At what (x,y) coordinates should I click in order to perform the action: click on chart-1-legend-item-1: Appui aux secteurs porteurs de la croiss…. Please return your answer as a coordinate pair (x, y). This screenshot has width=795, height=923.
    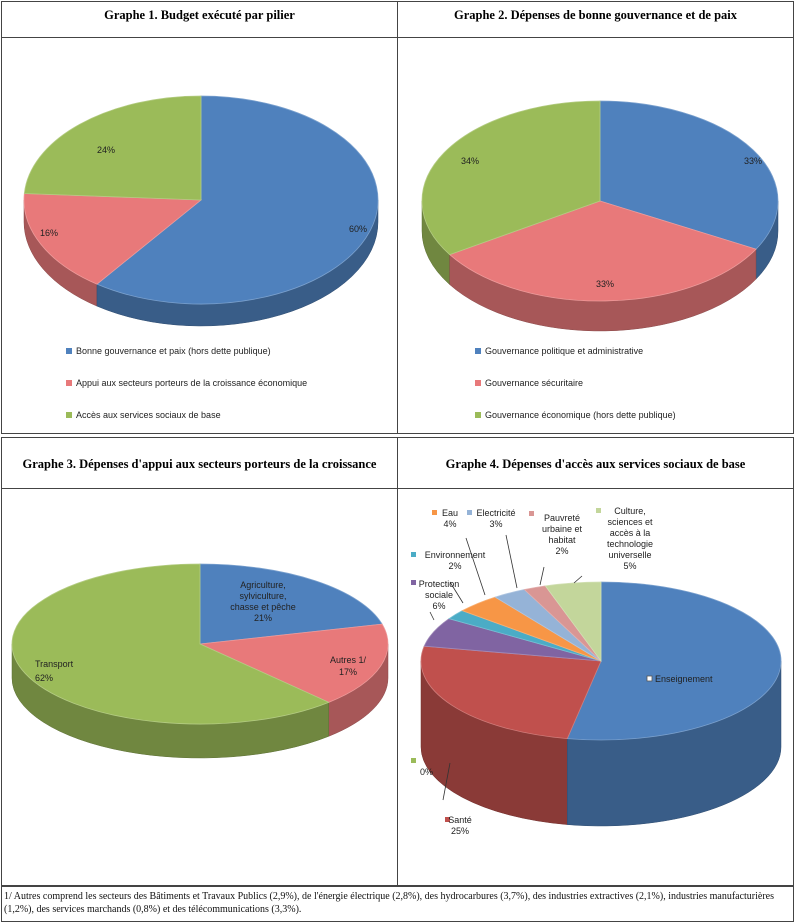
    Looking at the image, I should click on (186, 383).